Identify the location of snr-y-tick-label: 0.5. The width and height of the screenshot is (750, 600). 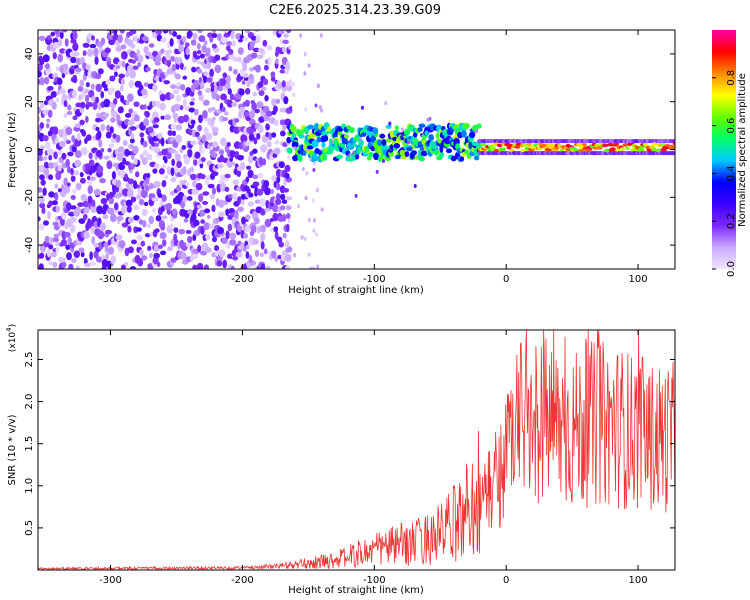
(29, 528).